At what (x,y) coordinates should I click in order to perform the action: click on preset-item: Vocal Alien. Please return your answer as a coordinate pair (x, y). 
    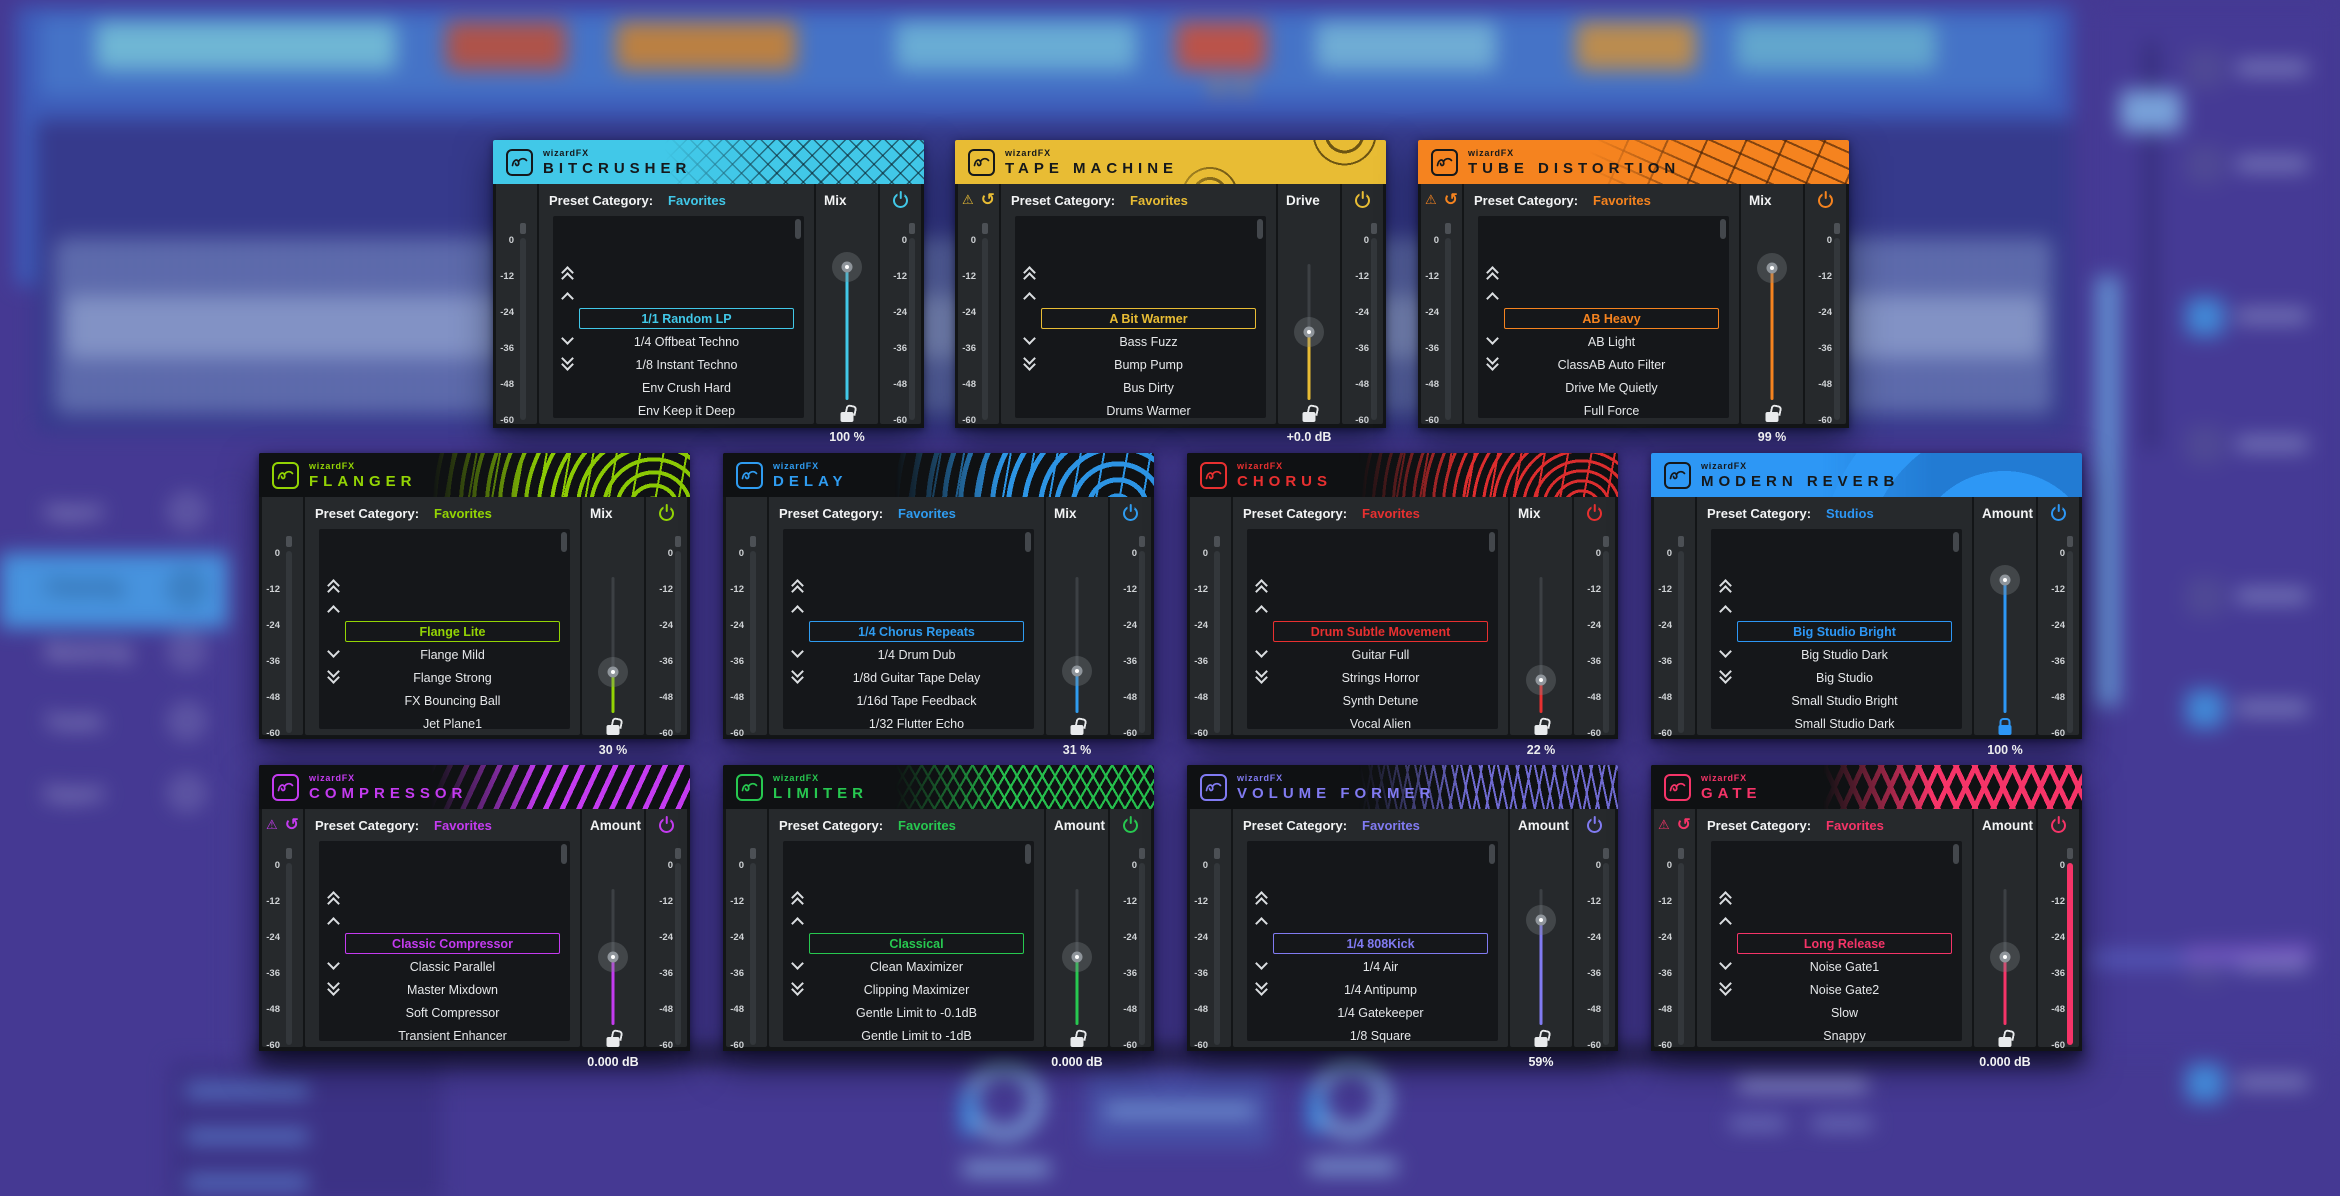
    Looking at the image, I should click on (1380, 724).